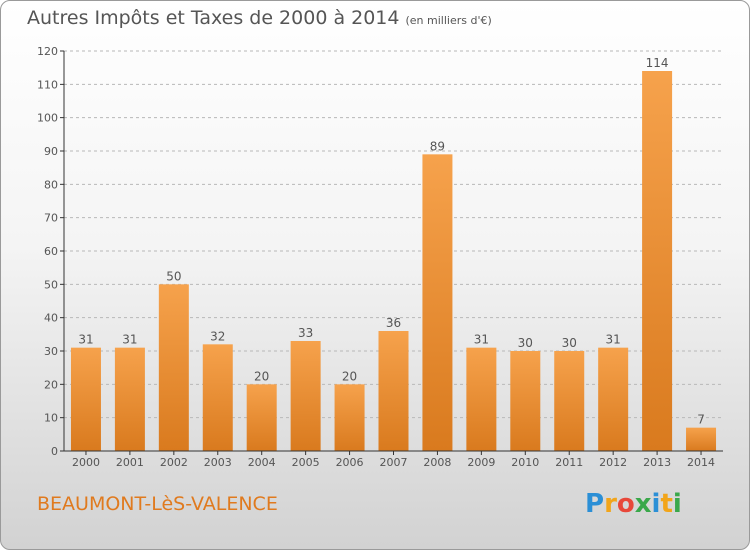  Describe the element at coordinates (437, 146) in the screenshot. I see `data-label-2008: 89` at that location.